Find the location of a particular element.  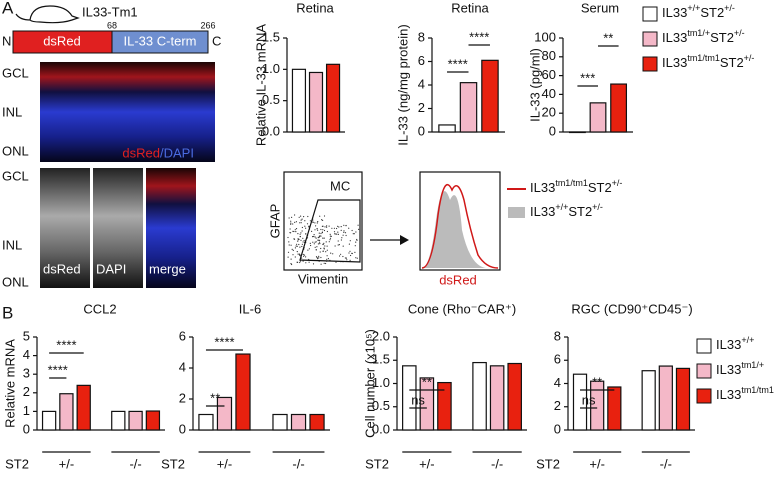

legend-label: IL33+/+ST2+/- is located at coordinates (566, 210).